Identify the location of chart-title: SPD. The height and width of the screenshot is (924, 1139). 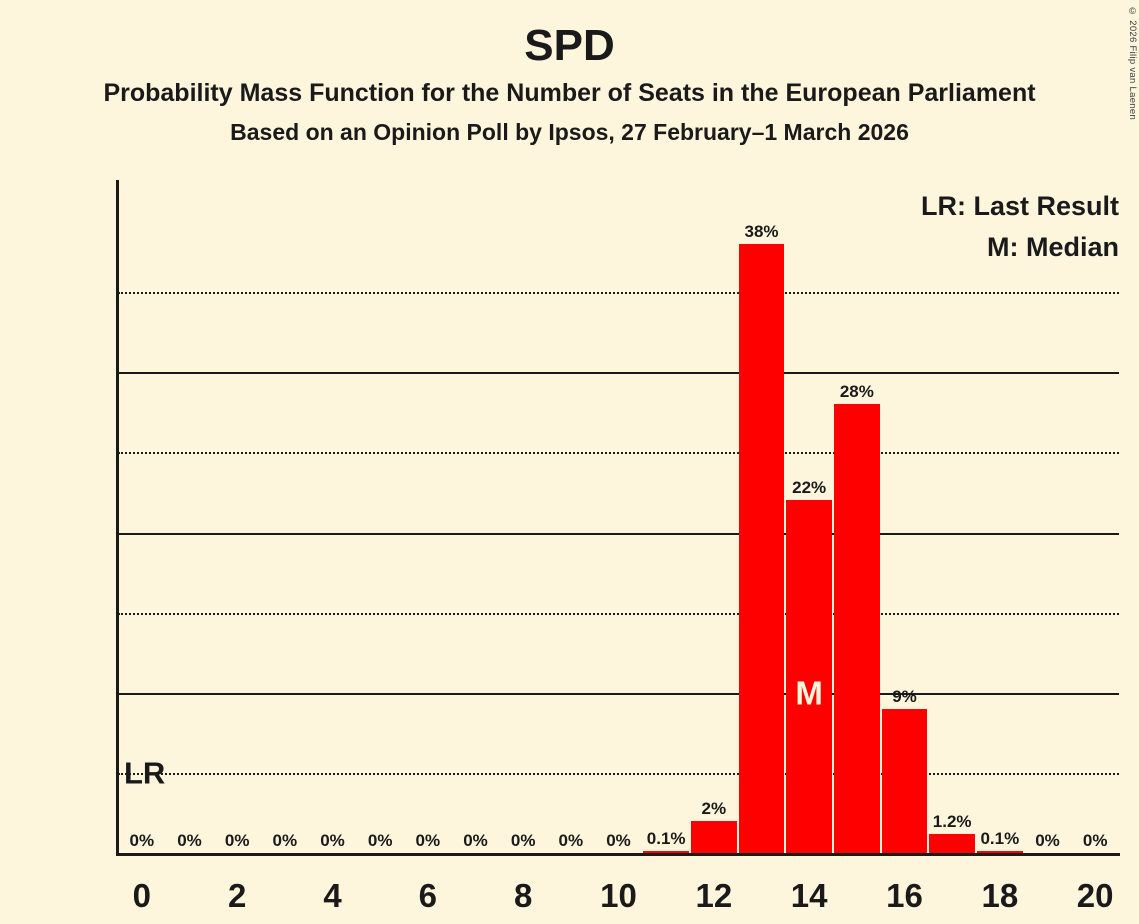
(569, 45).